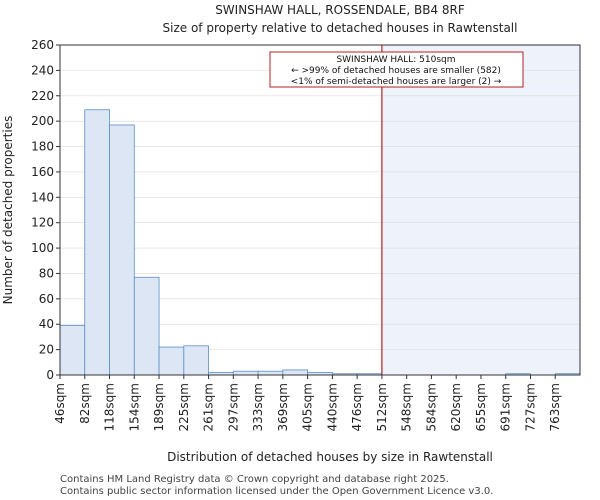 The image size is (600, 500). Describe the element at coordinates (283, 407) in the screenshot. I see `x-tick-label: 369sqm` at that location.